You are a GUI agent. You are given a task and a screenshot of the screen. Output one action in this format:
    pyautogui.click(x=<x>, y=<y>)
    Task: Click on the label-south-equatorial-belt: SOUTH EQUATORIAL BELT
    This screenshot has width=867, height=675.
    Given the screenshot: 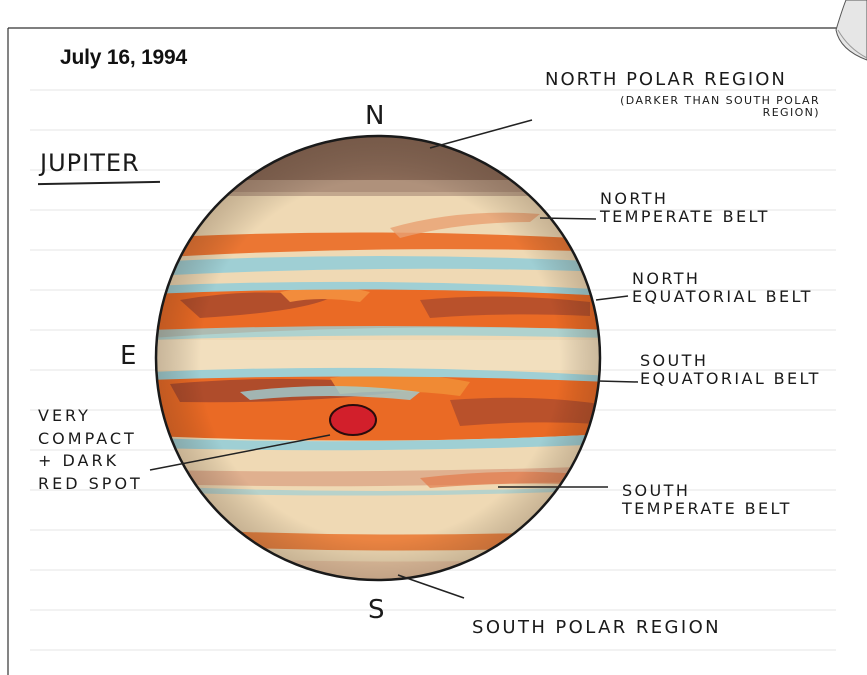 What is the action you would take?
    pyautogui.click(x=730, y=369)
    